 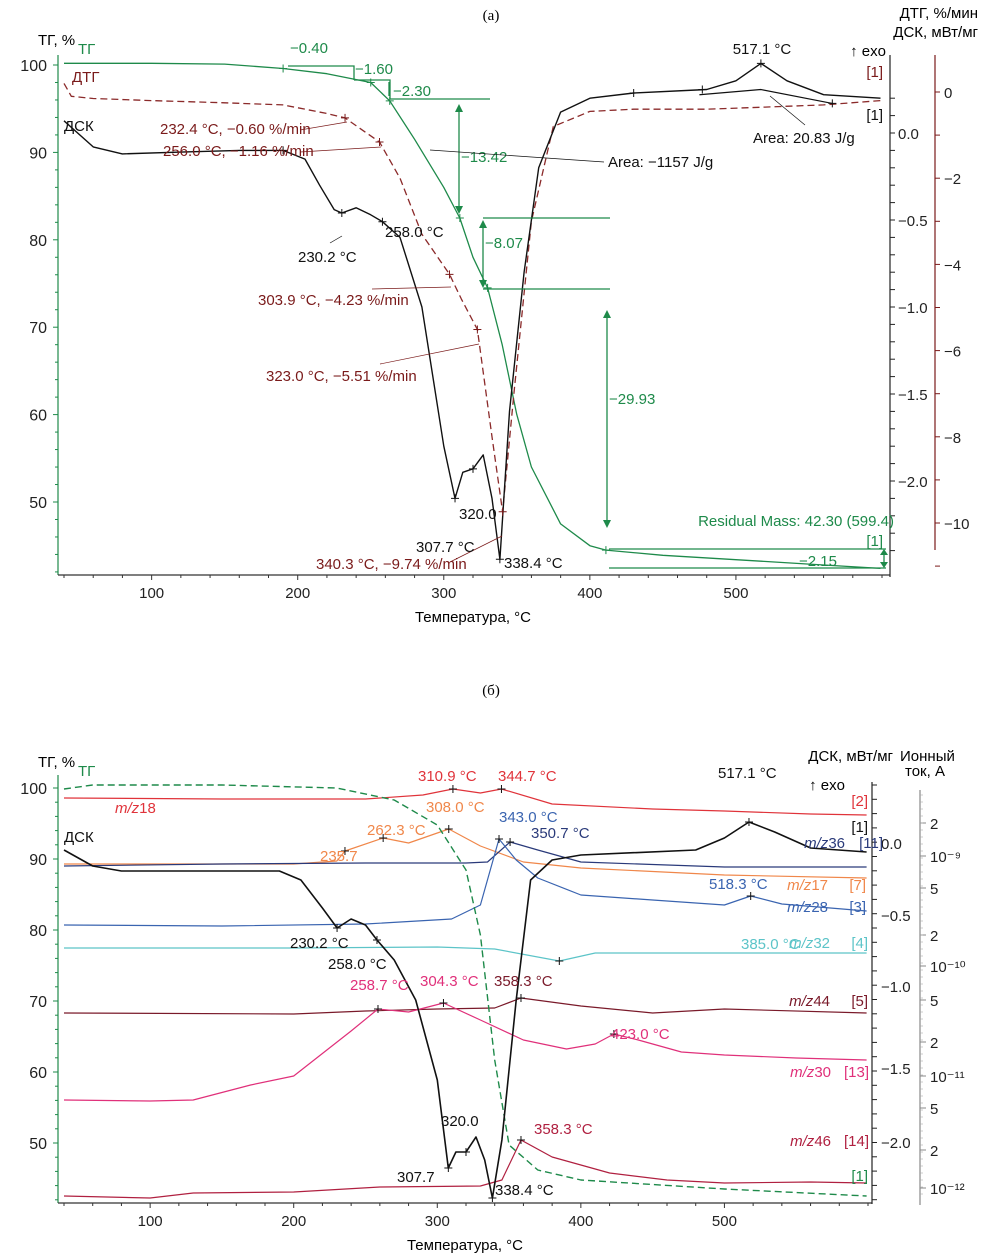 What do you see at coordinates (33, 789) in the screenshot?
I see `b-left-tick-label: 100` at bounding box center [33, 789].